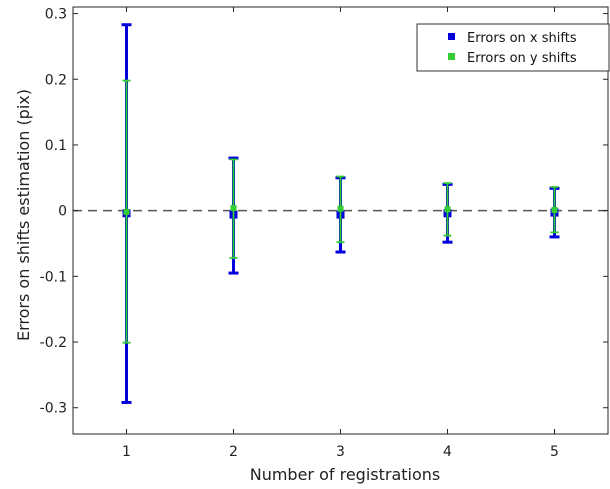 The height and width of the screenshot is (489, 610). What do you see at coordinates (233, 452) in the screenshot?
I see `x-tick-label: 2` at bounding box center [233, 452].